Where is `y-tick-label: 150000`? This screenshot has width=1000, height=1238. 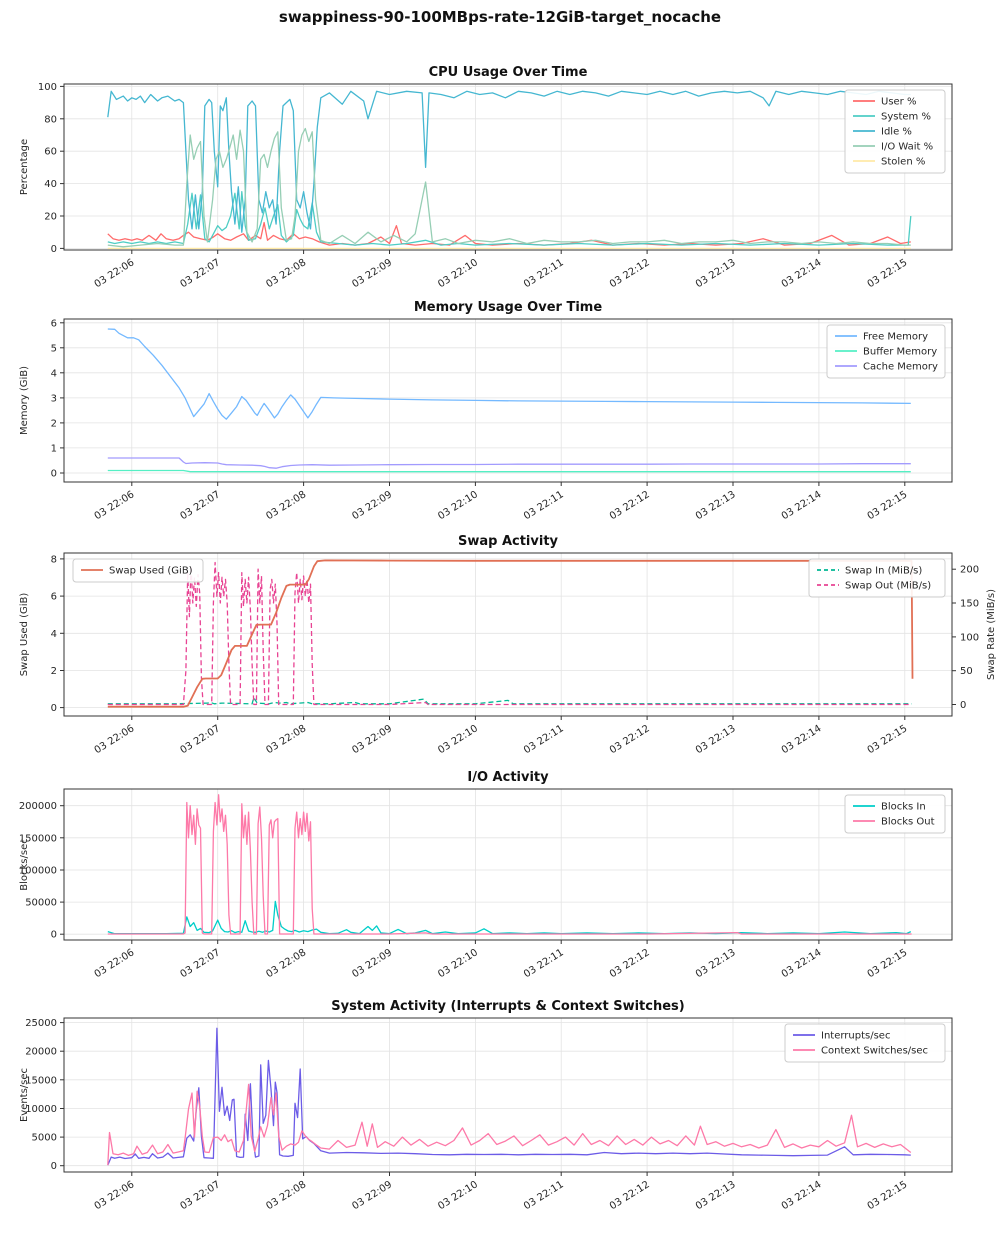 y-tick-label: 150000 is located at coordinates (38, 838).